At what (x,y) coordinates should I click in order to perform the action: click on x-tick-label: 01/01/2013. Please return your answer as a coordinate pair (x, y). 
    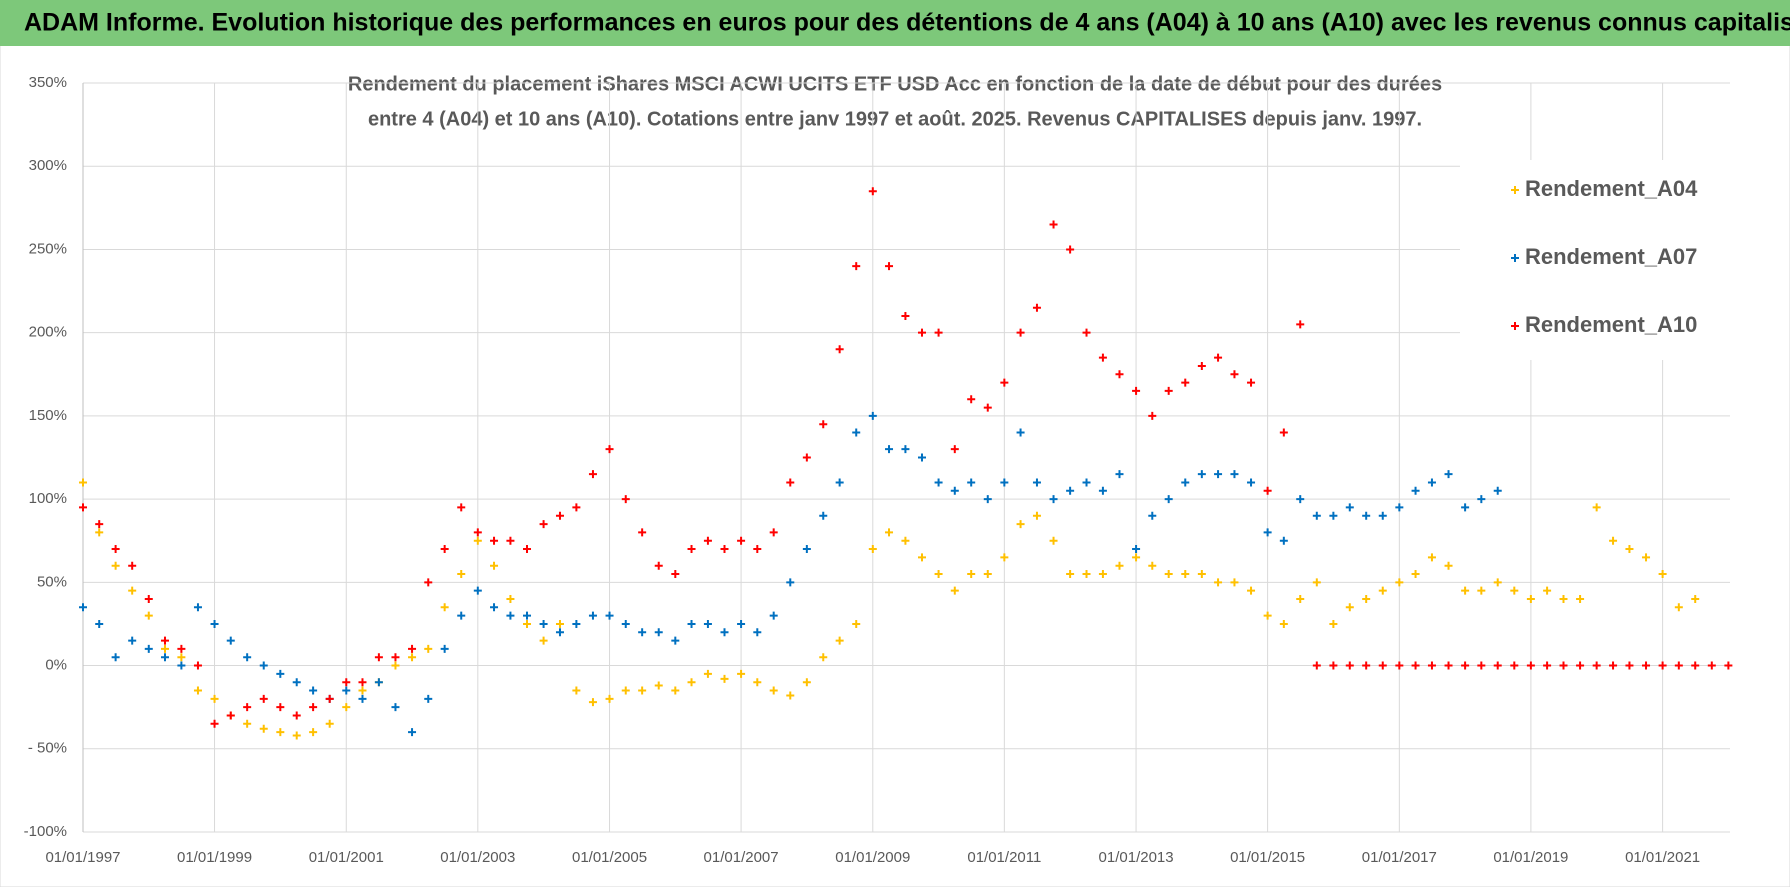
    Looking at the image, I should click on (1136, 857).